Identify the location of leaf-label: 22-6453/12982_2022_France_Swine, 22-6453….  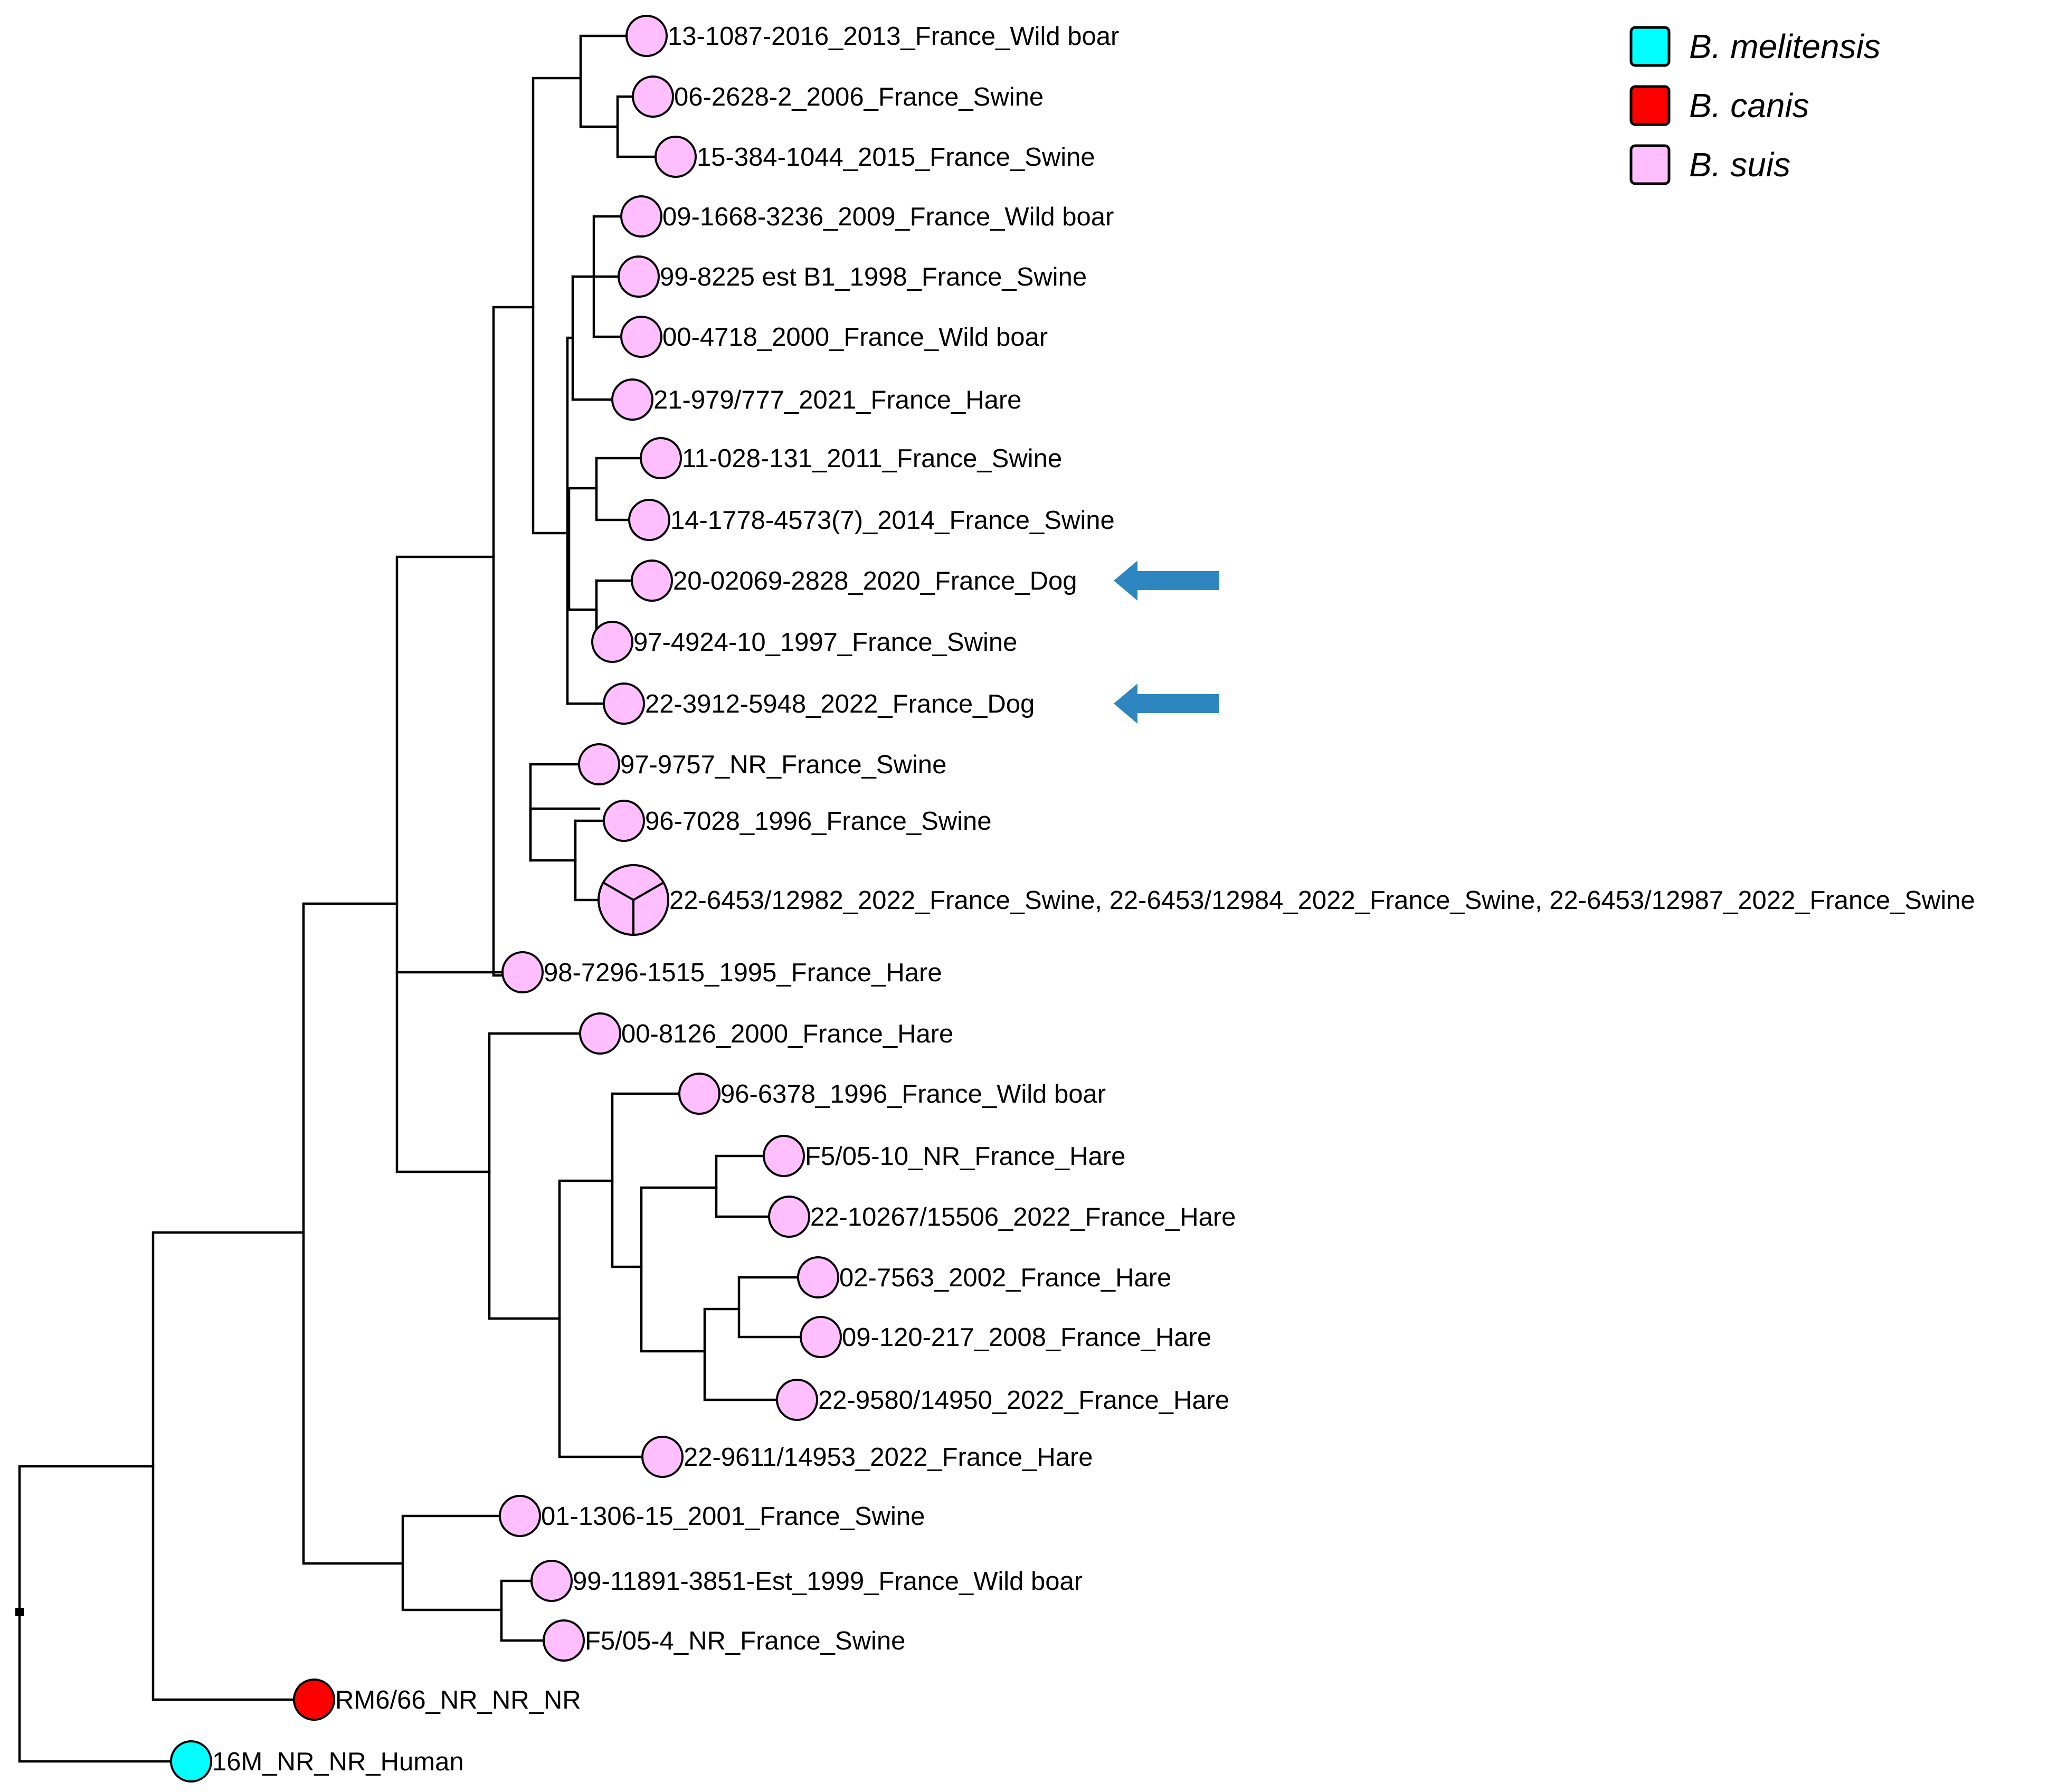
(1322, 900).